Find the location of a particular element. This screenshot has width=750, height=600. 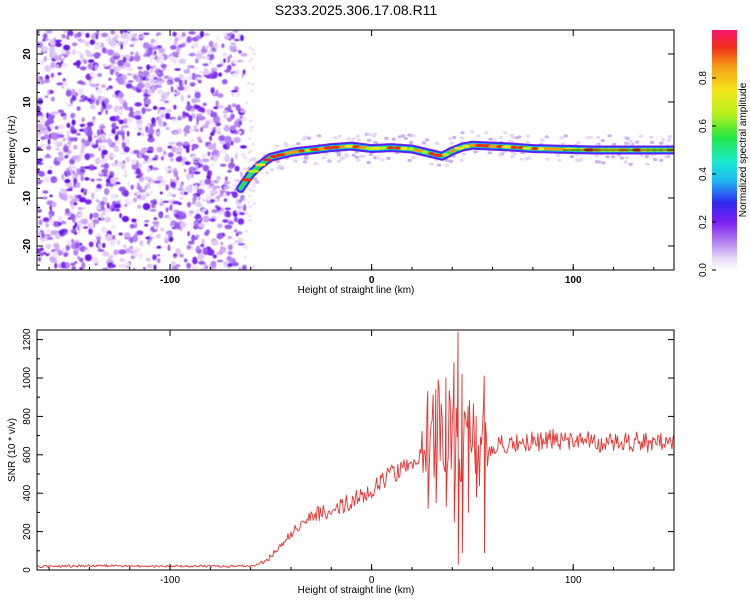

spectrogram-y-tick-label: -10 is located at coordinates (27, 197).